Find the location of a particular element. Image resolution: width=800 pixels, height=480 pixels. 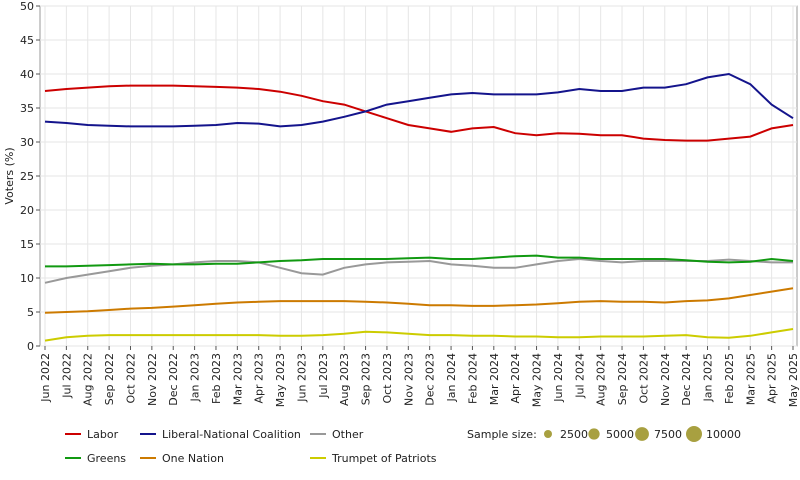

x-tick-label: Nov 2022 is located at coordinates (152, 379).